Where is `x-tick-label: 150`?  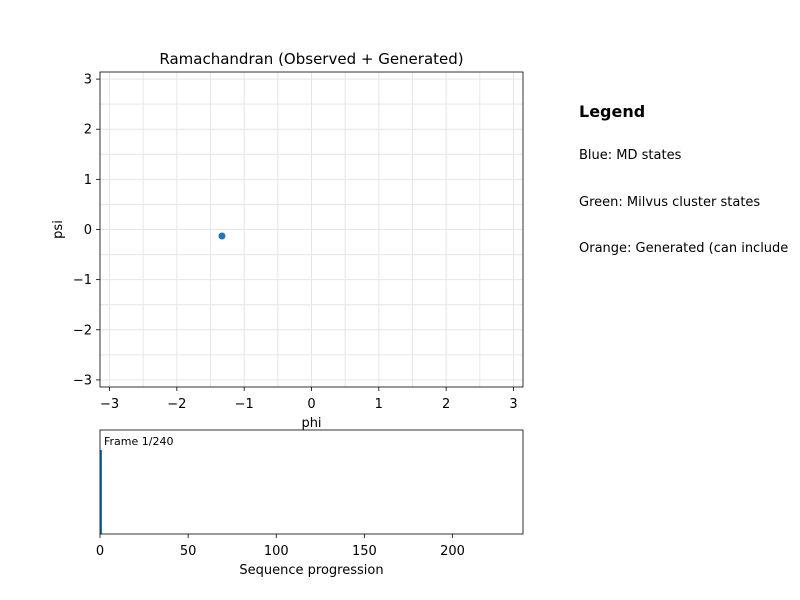
x-tick-label: 150 is located at coordinates (364, 551).